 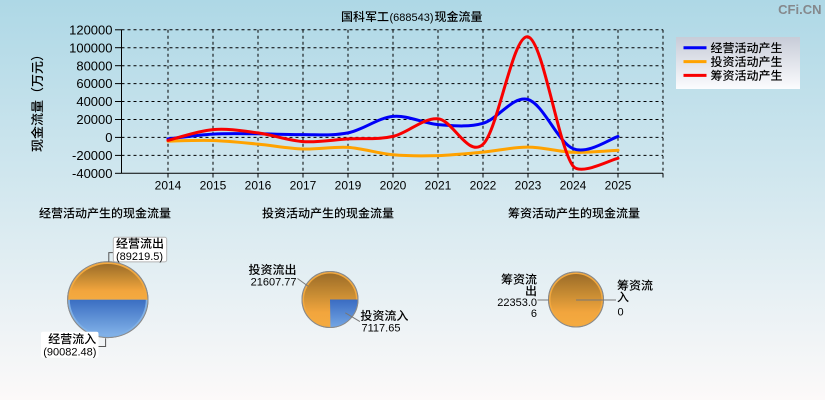 I want to click on svg-text: 40000, so click(x=94, y=101).